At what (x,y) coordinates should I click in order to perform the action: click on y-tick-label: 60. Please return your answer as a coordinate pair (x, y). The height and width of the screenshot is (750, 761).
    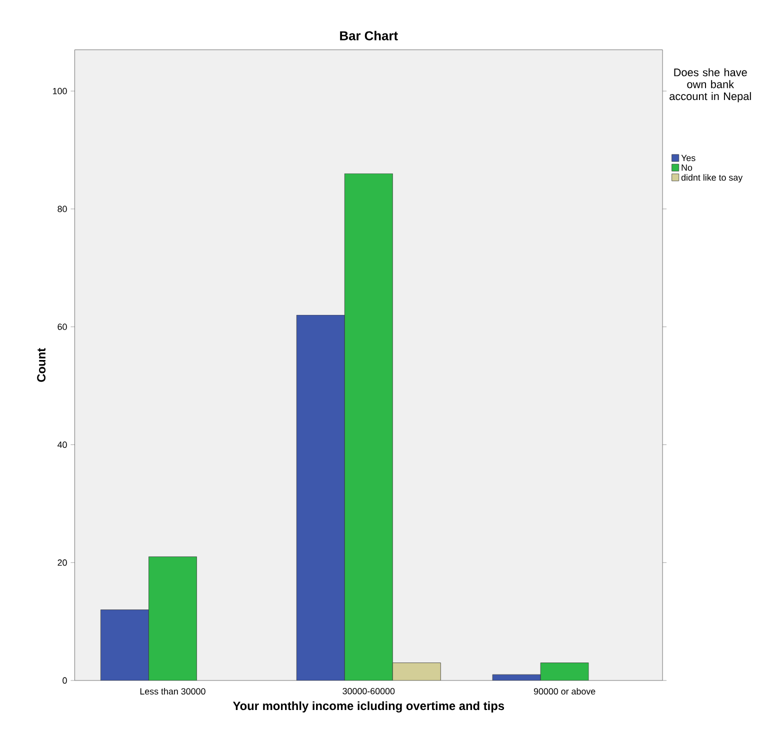
    Looking at the image, I should click on (62, 327).